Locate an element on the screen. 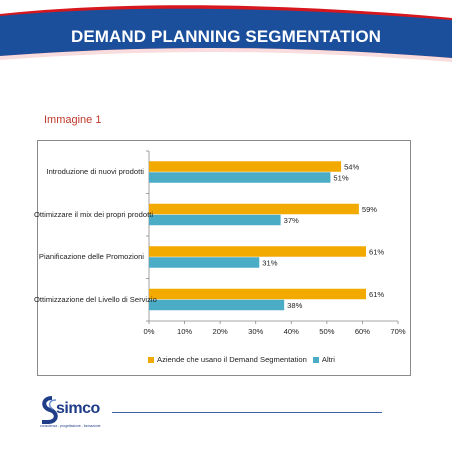  legend-item-series-2: Altri is located at coordinates (323, 359).